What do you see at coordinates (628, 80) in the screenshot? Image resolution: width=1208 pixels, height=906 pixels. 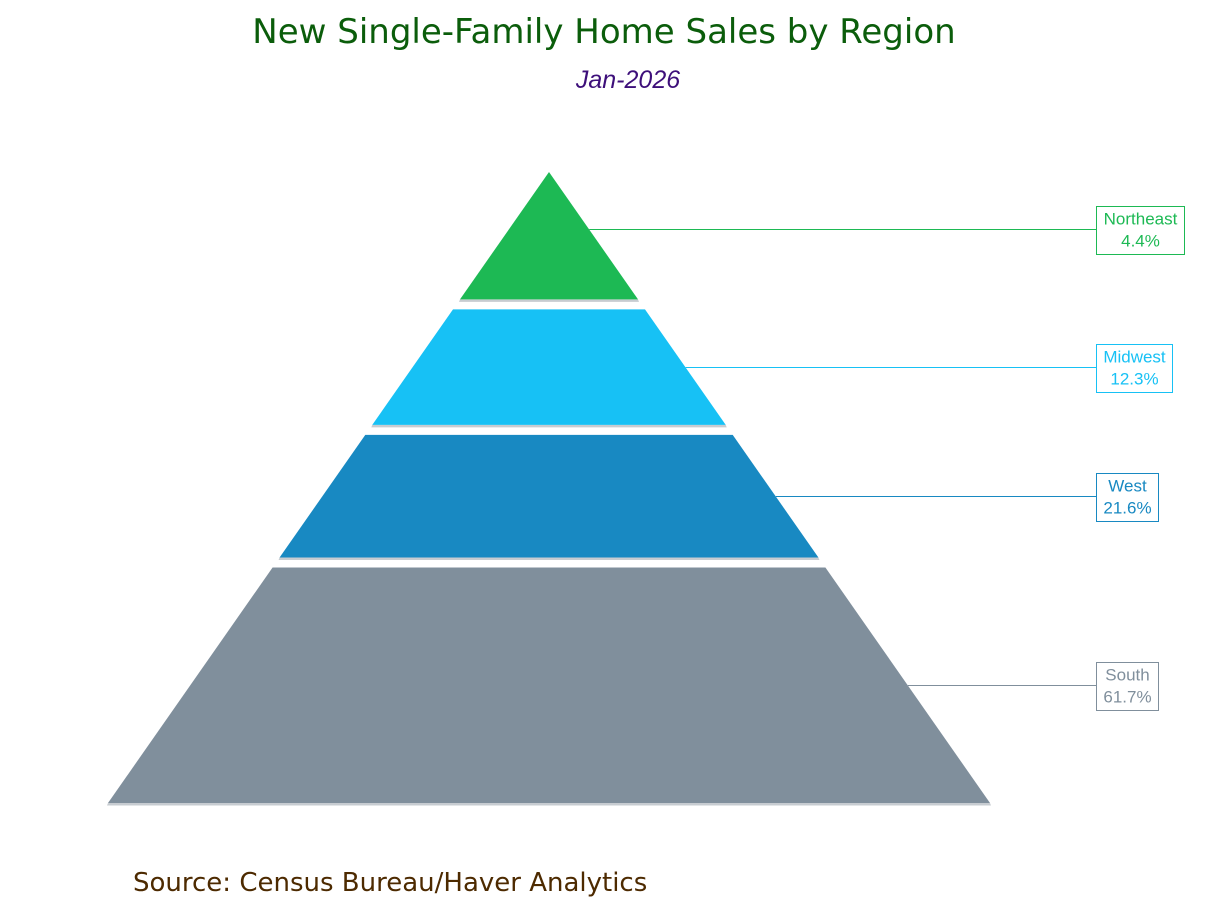 I see `chart-subtitle: Jan-2026` at bounding box center [628, 80].